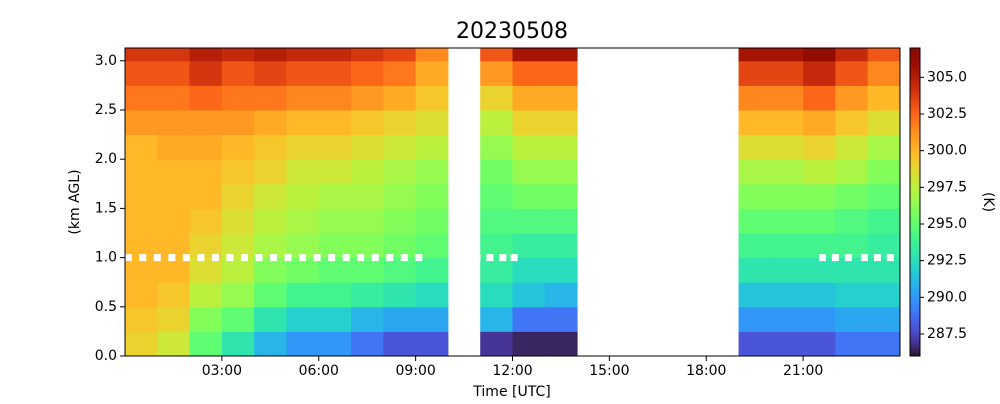 The width and height of the screenshot is (1000, 404). What do you see at coordinates (512, 371) in the screenshot?
I see `x-tick-label: 12:00` at bounding box center [512, 371].